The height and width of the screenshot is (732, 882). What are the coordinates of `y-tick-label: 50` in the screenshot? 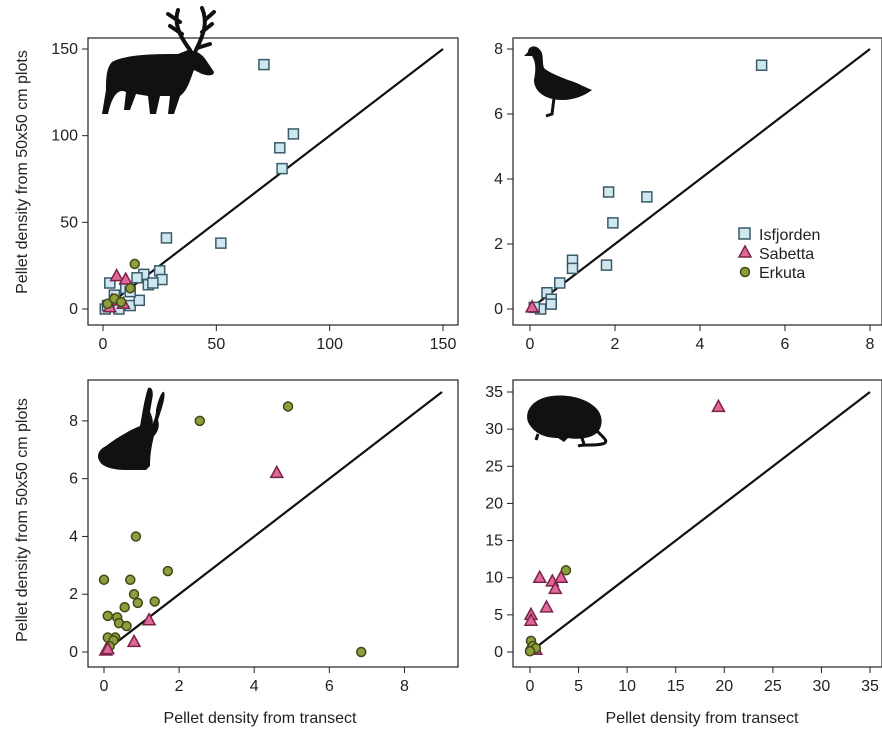 It's located at (69, 222).